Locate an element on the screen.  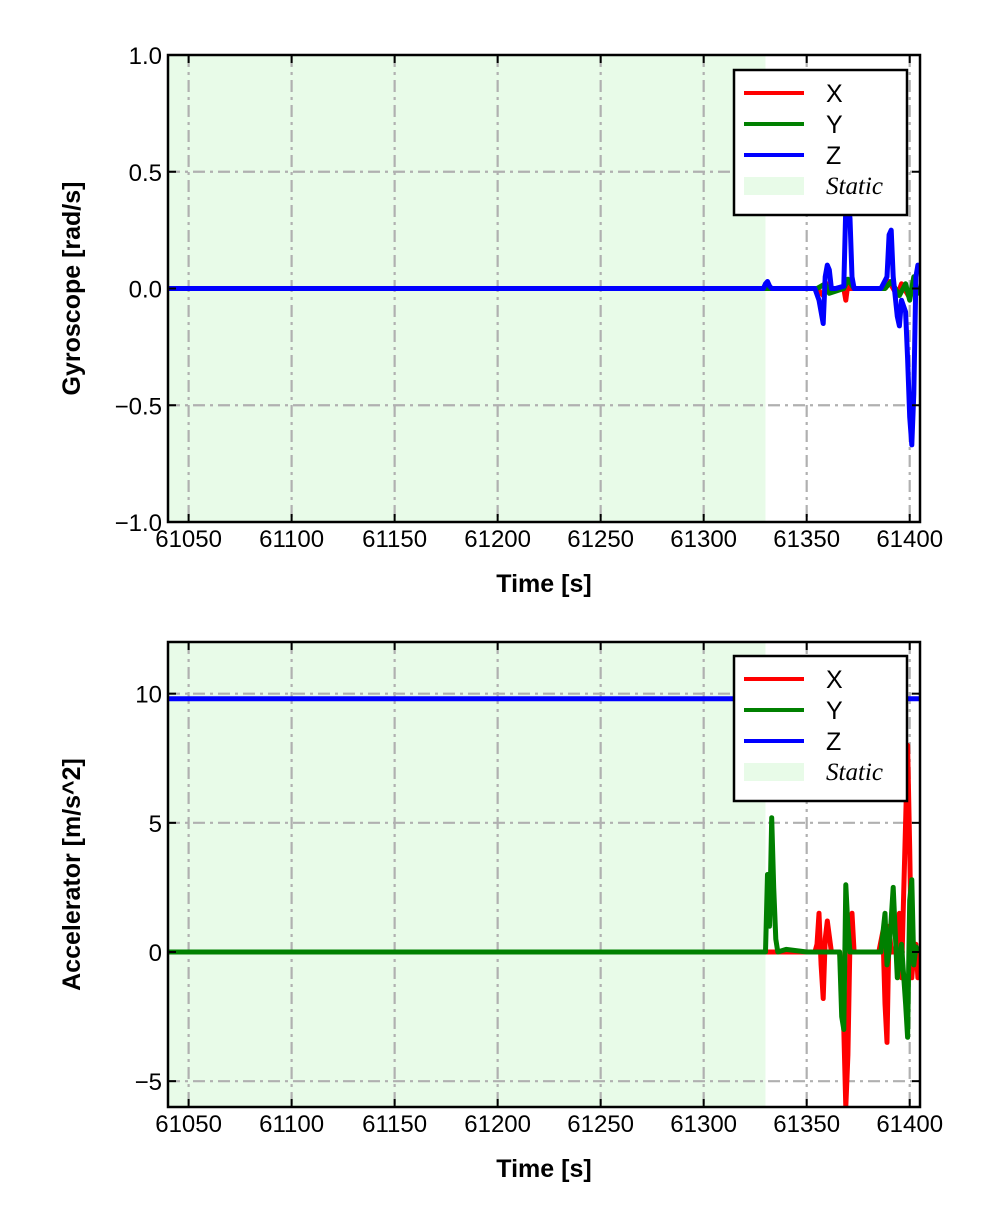
y-tick-label: 0.0 is located at coordinates (145, 290).